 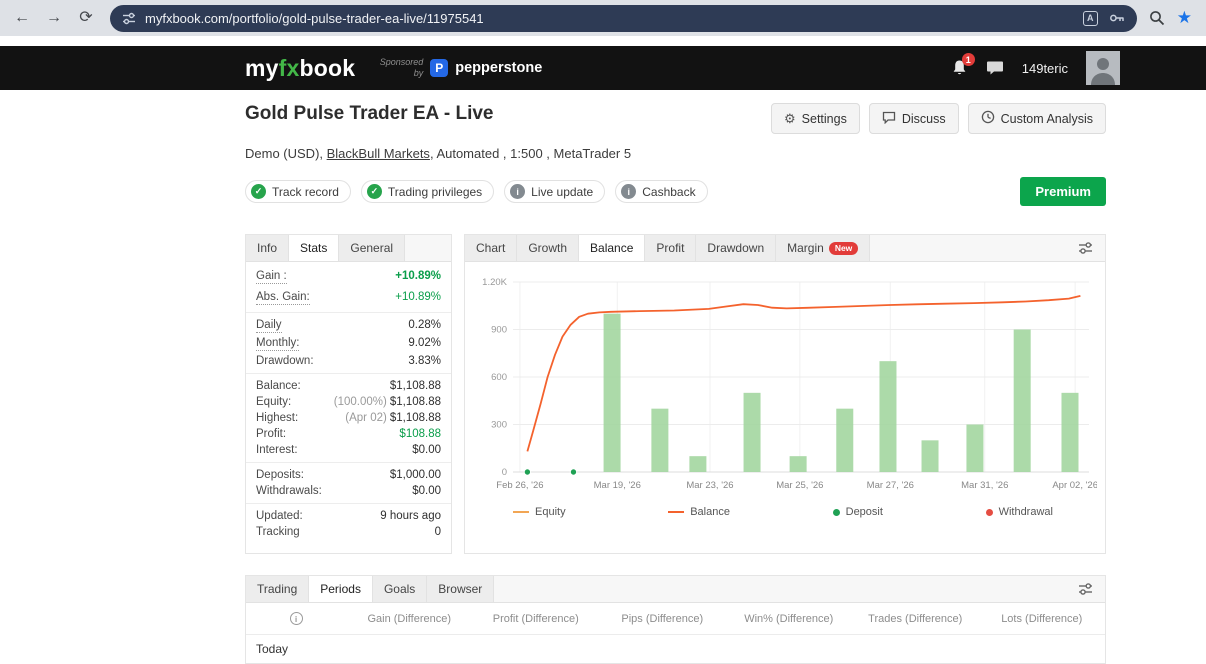 What do you see at coordinates (348, 434) in the screenshot?
I see `stat-row-profit: Profit: $108.88` at bounding box center [348, 434].